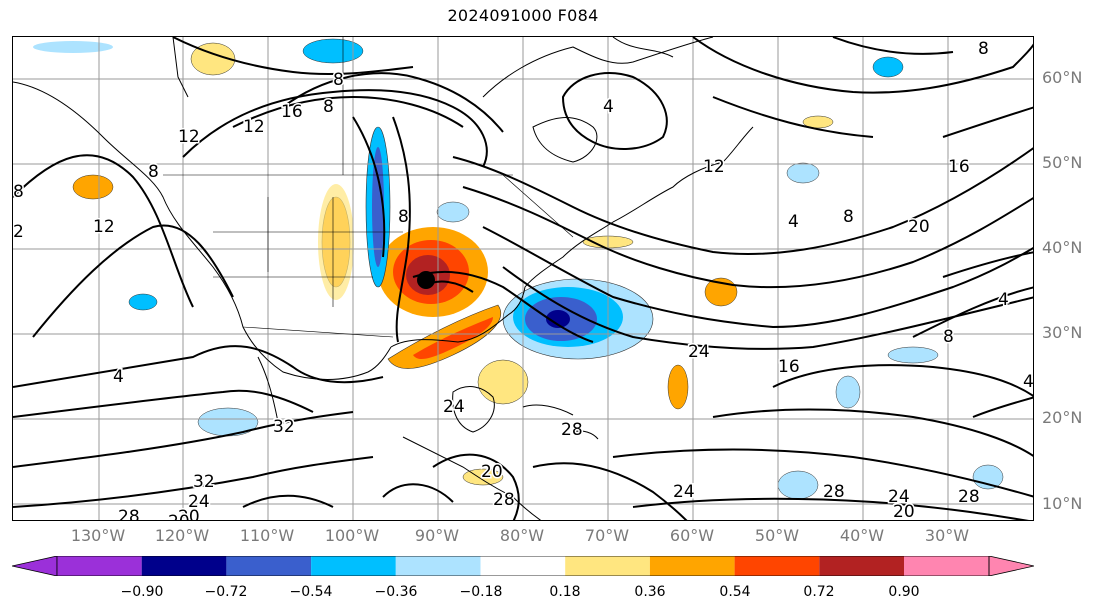 This screenshot has width=1105, height=615. What do you see at coordinates (1062, 503) in the screenshot?
I see `lat-label-10n: 10°N` at bounding box center [1062, 503].